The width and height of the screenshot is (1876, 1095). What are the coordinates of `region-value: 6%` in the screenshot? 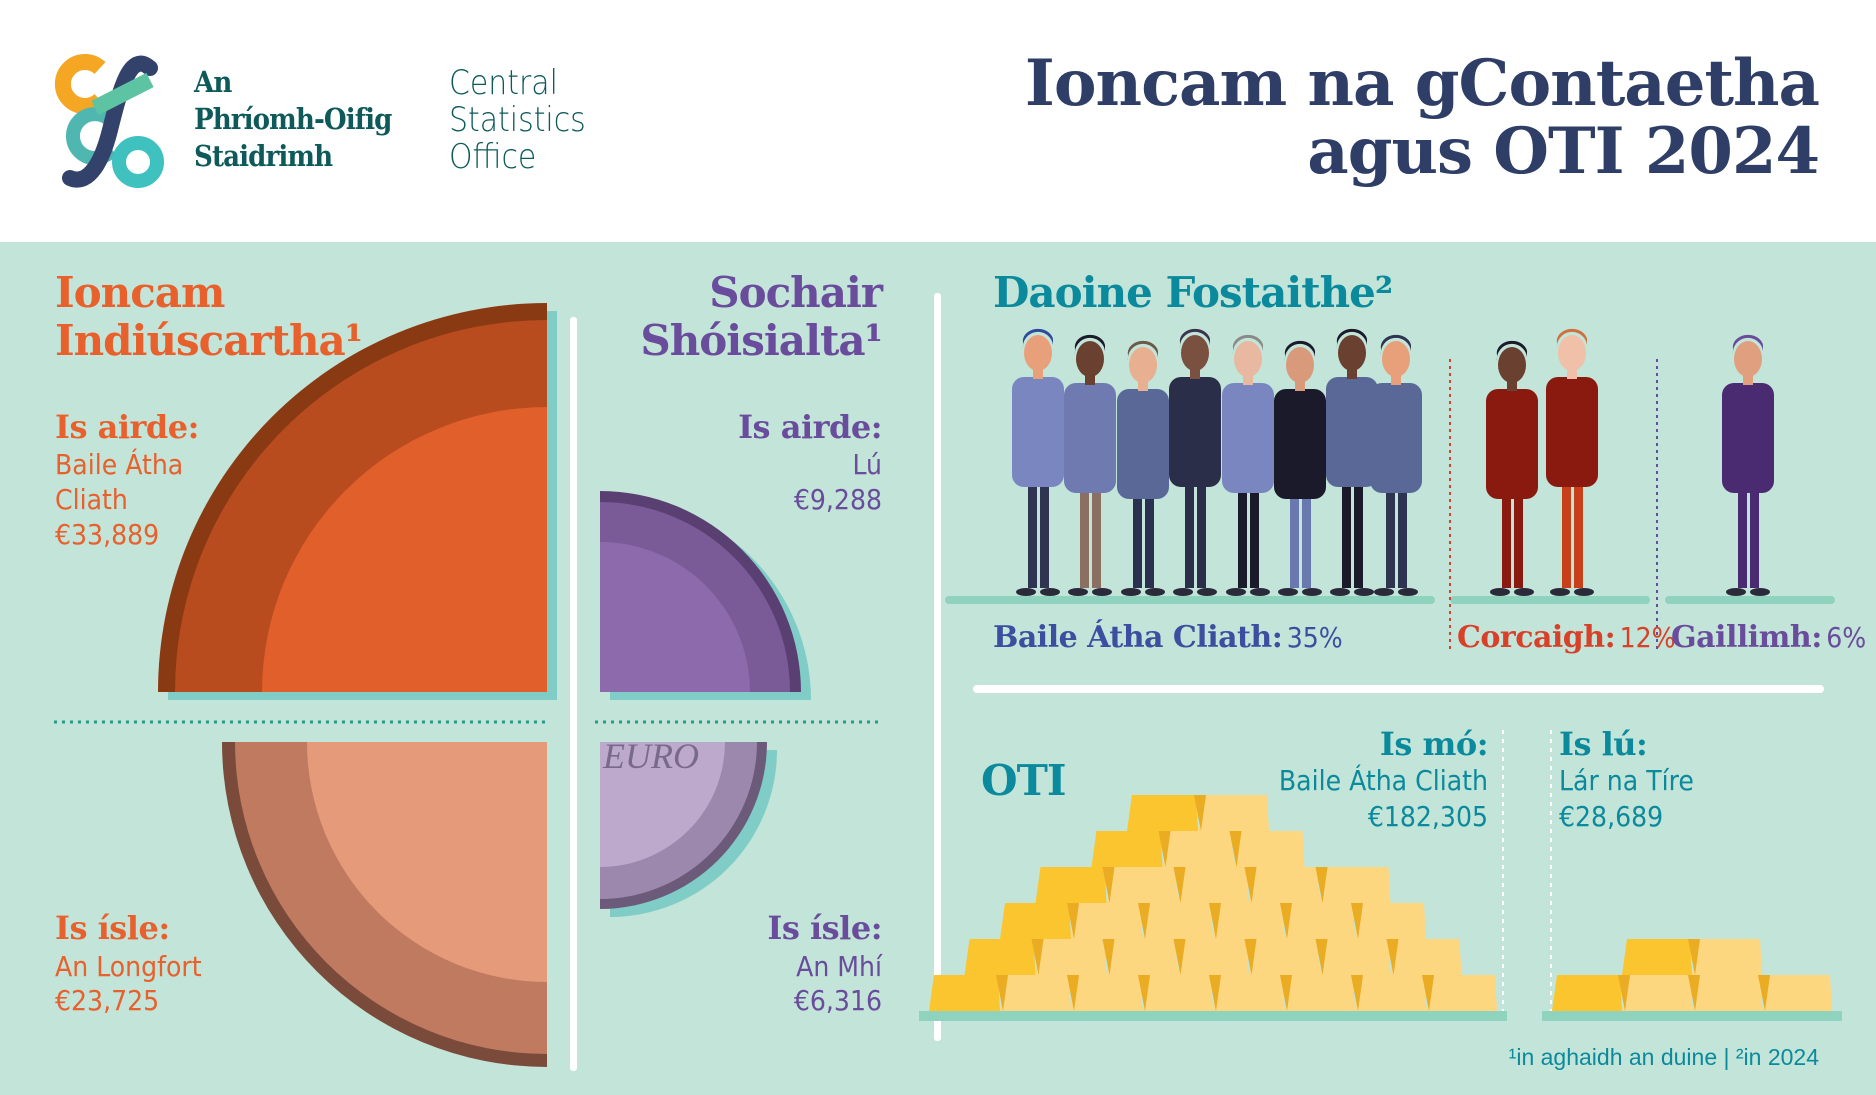 It's located at (1846, 637).